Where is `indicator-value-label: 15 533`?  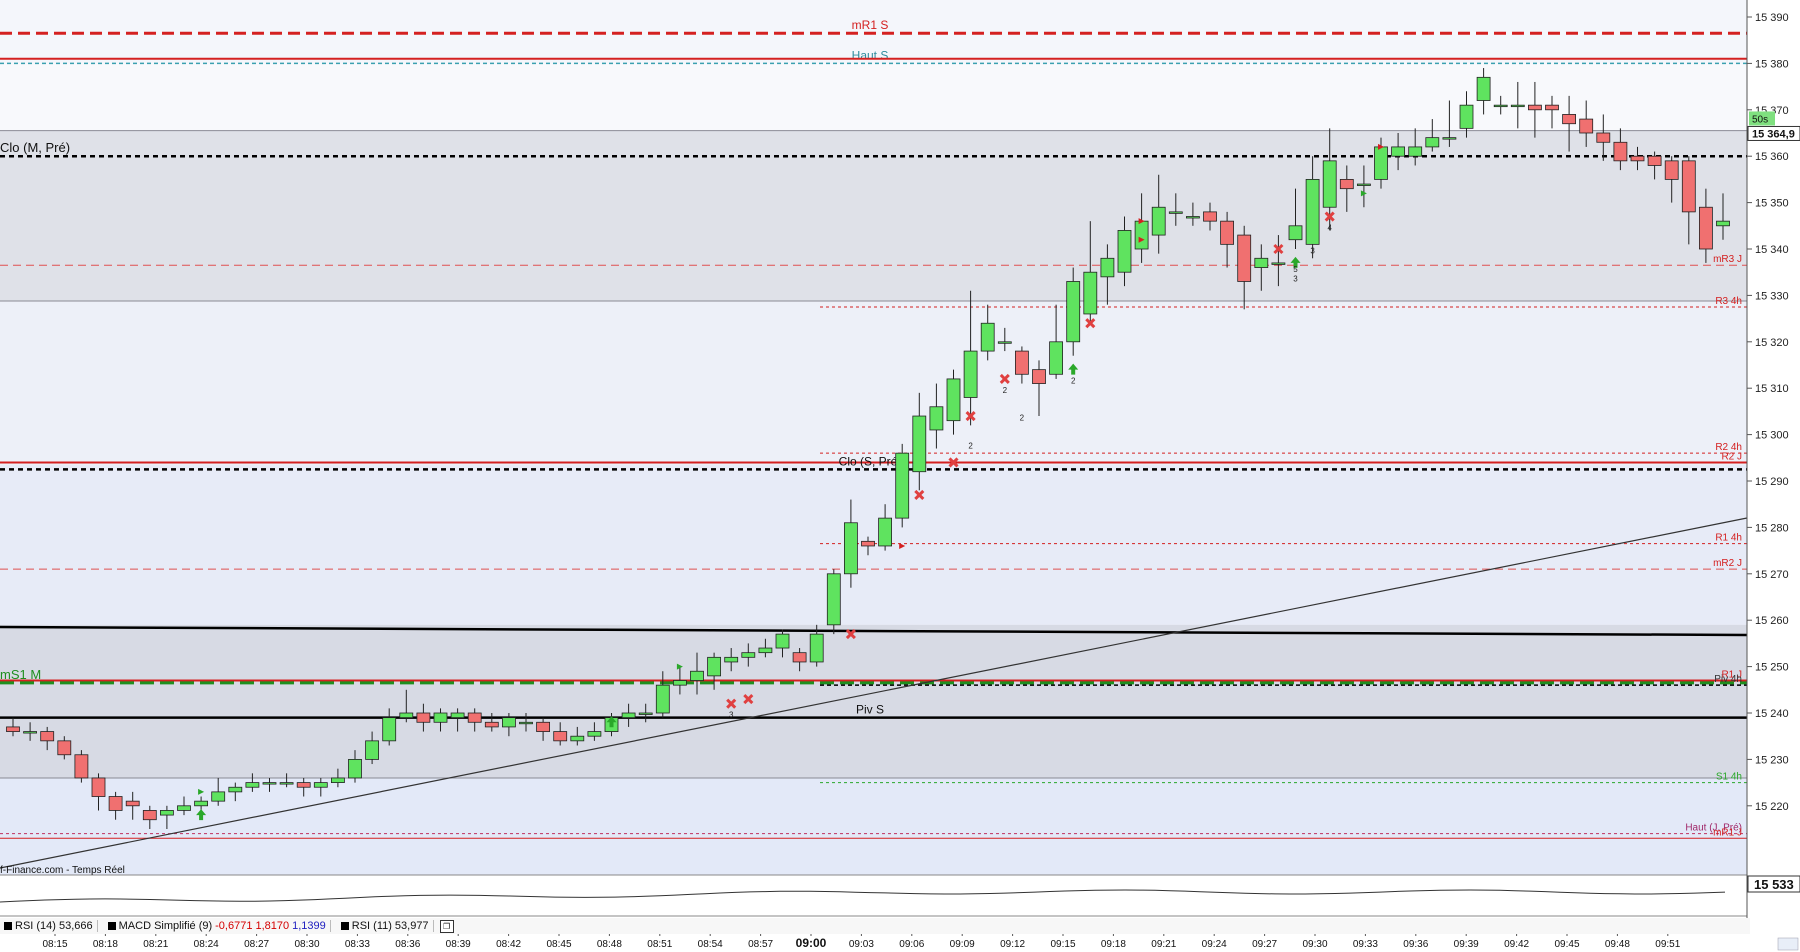 indicator-value-label: 15 533 is located at coordinates (1774, 884).